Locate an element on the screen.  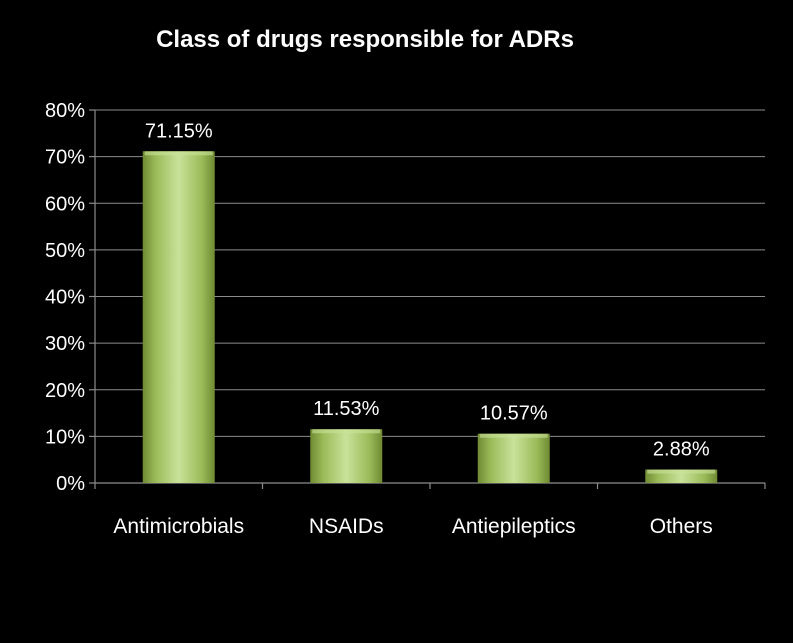
data-label: 2.88% is located at coordinates (681, 450).